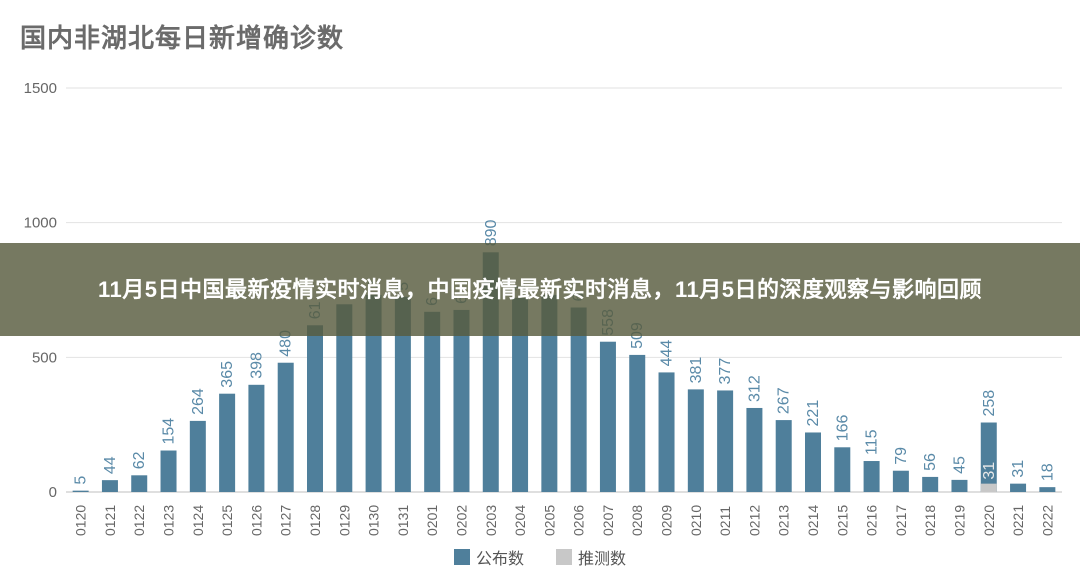 This screenshot has width=1080, height=581. I want to click on x-tick-label: 0206, so click(579, 520).